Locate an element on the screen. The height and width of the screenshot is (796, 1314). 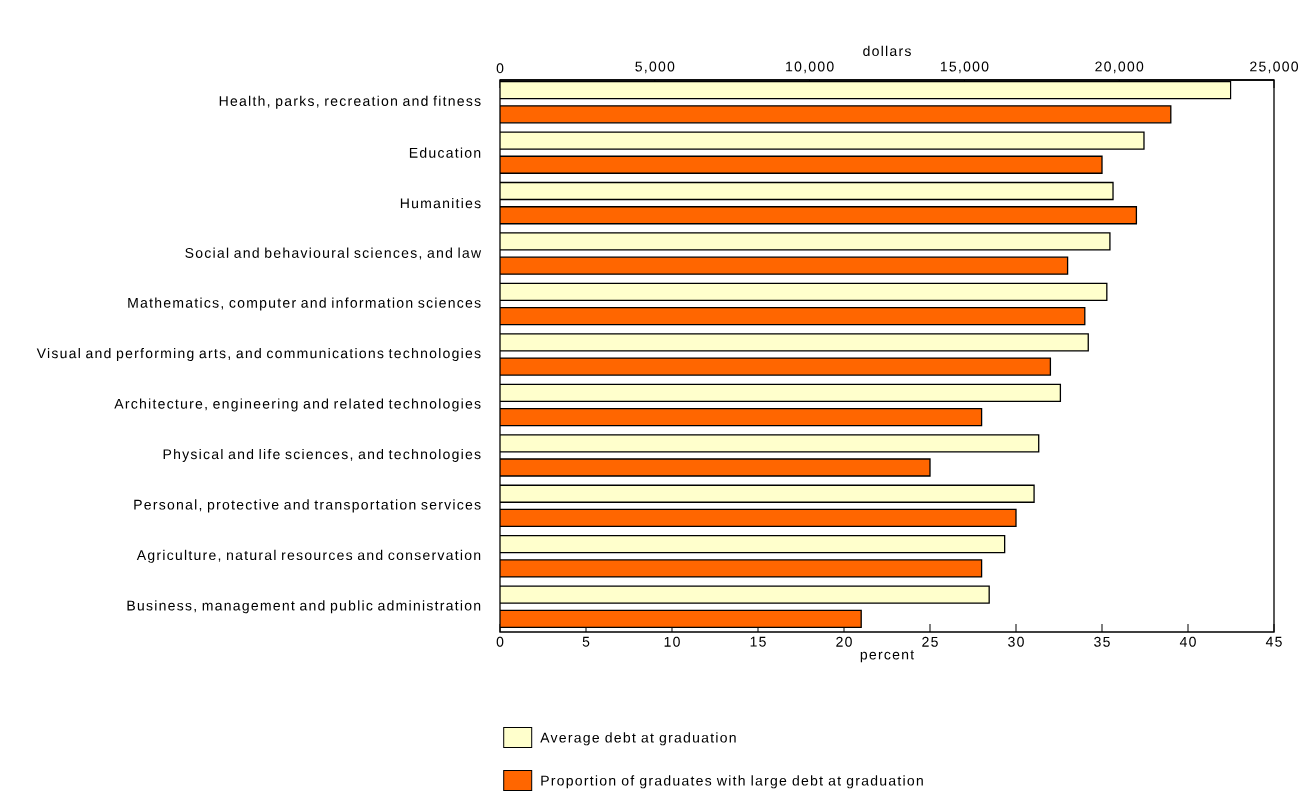
x2-tick-label: 0 is located at coordinates (500, 68).